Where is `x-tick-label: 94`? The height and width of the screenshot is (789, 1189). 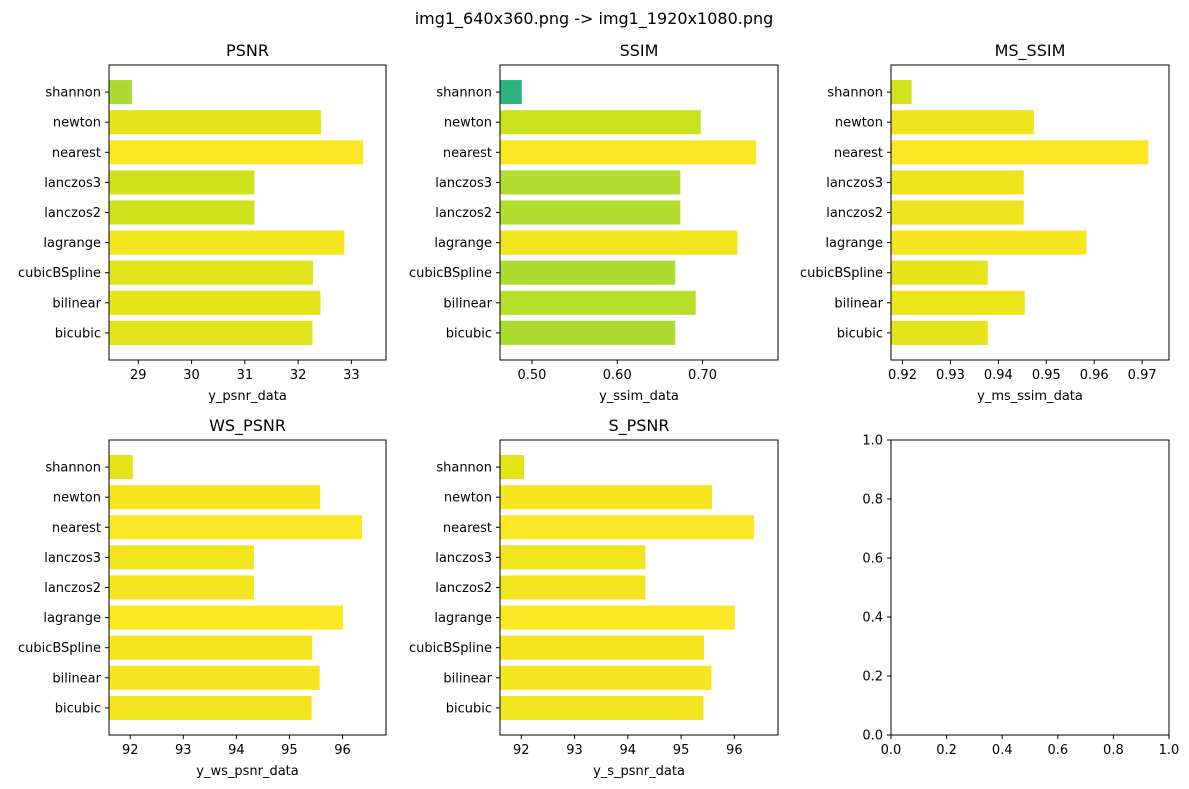 x-tick-label: 94 is located at coordinates (628, 750).